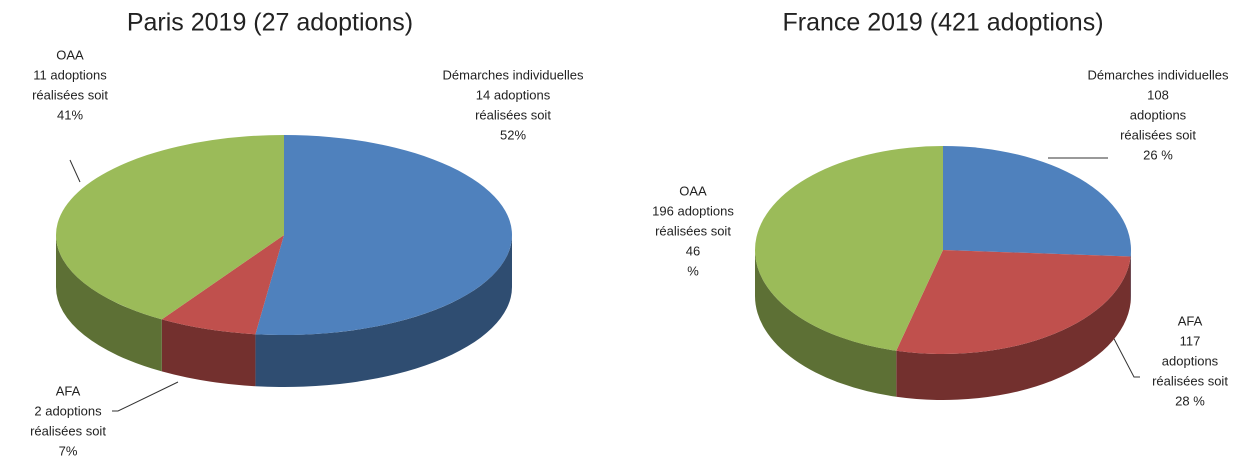  What do you see at coordinates (1158, 154) in the screenshot?
I see `slice-label: 26 %` at bounding box center [1158, 154].